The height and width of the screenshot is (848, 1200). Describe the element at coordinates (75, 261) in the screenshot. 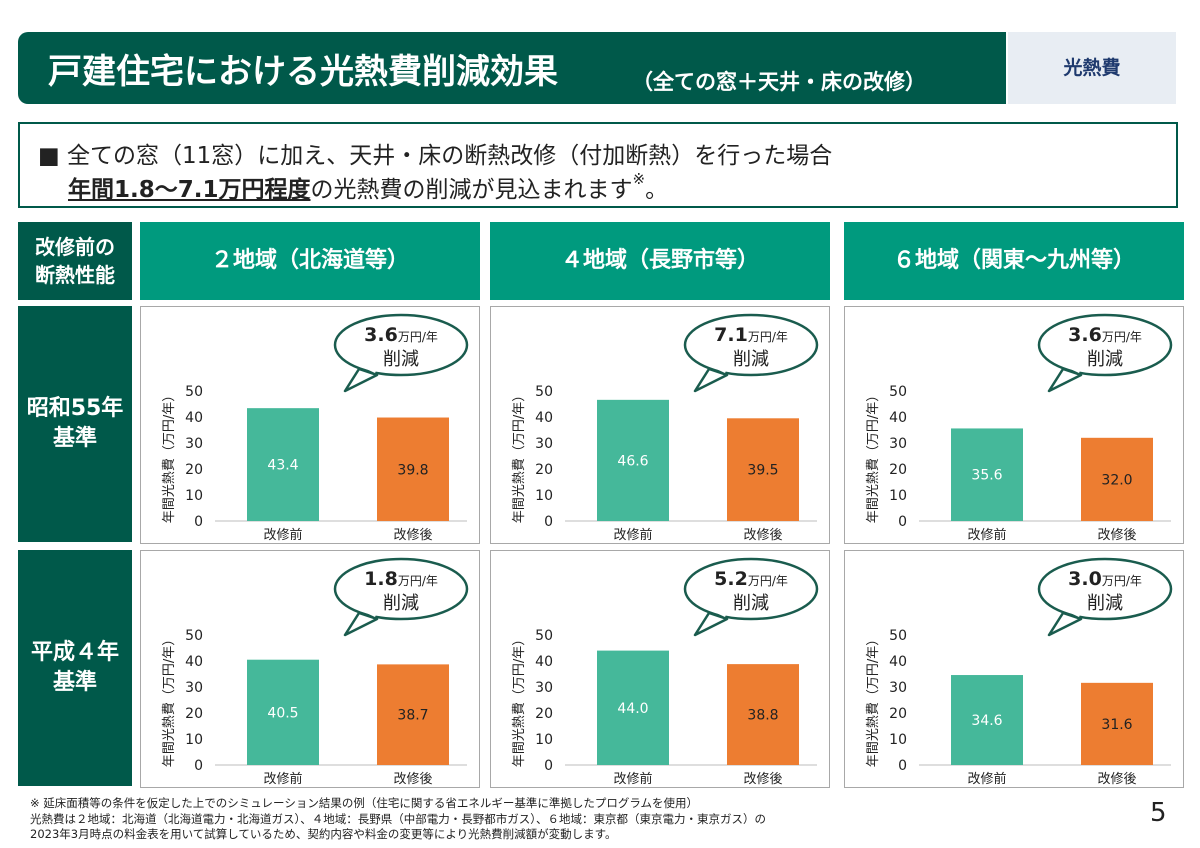

I see `corner-label: 改修前の 断熱性能` at that location.